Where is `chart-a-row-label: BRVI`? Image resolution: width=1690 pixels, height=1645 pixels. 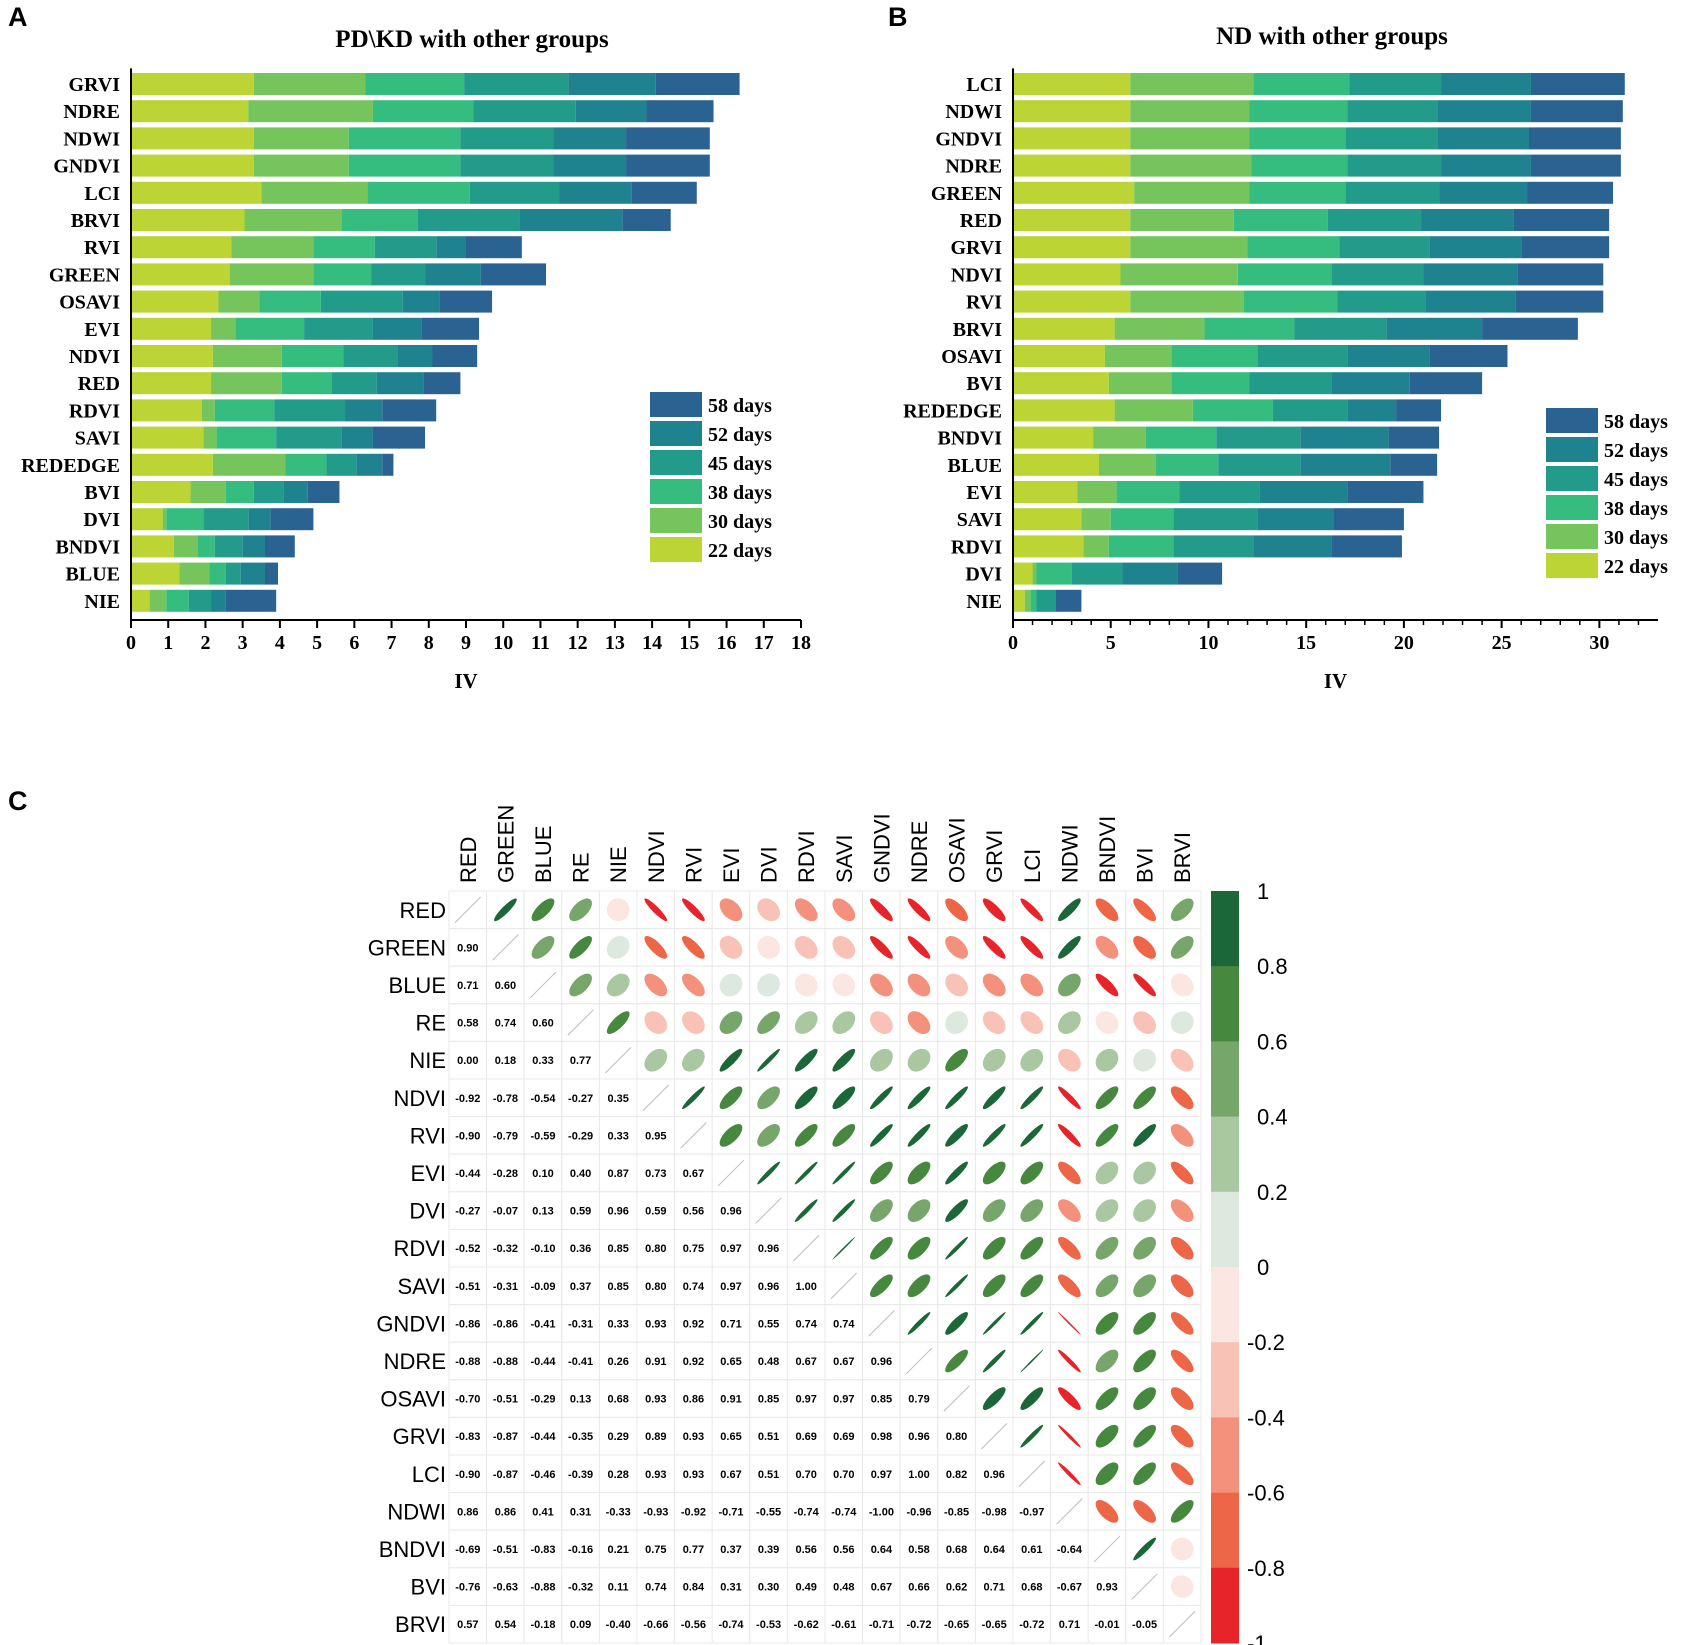
chart-a-row-label: BRVI is located at coordinates (96, 221).